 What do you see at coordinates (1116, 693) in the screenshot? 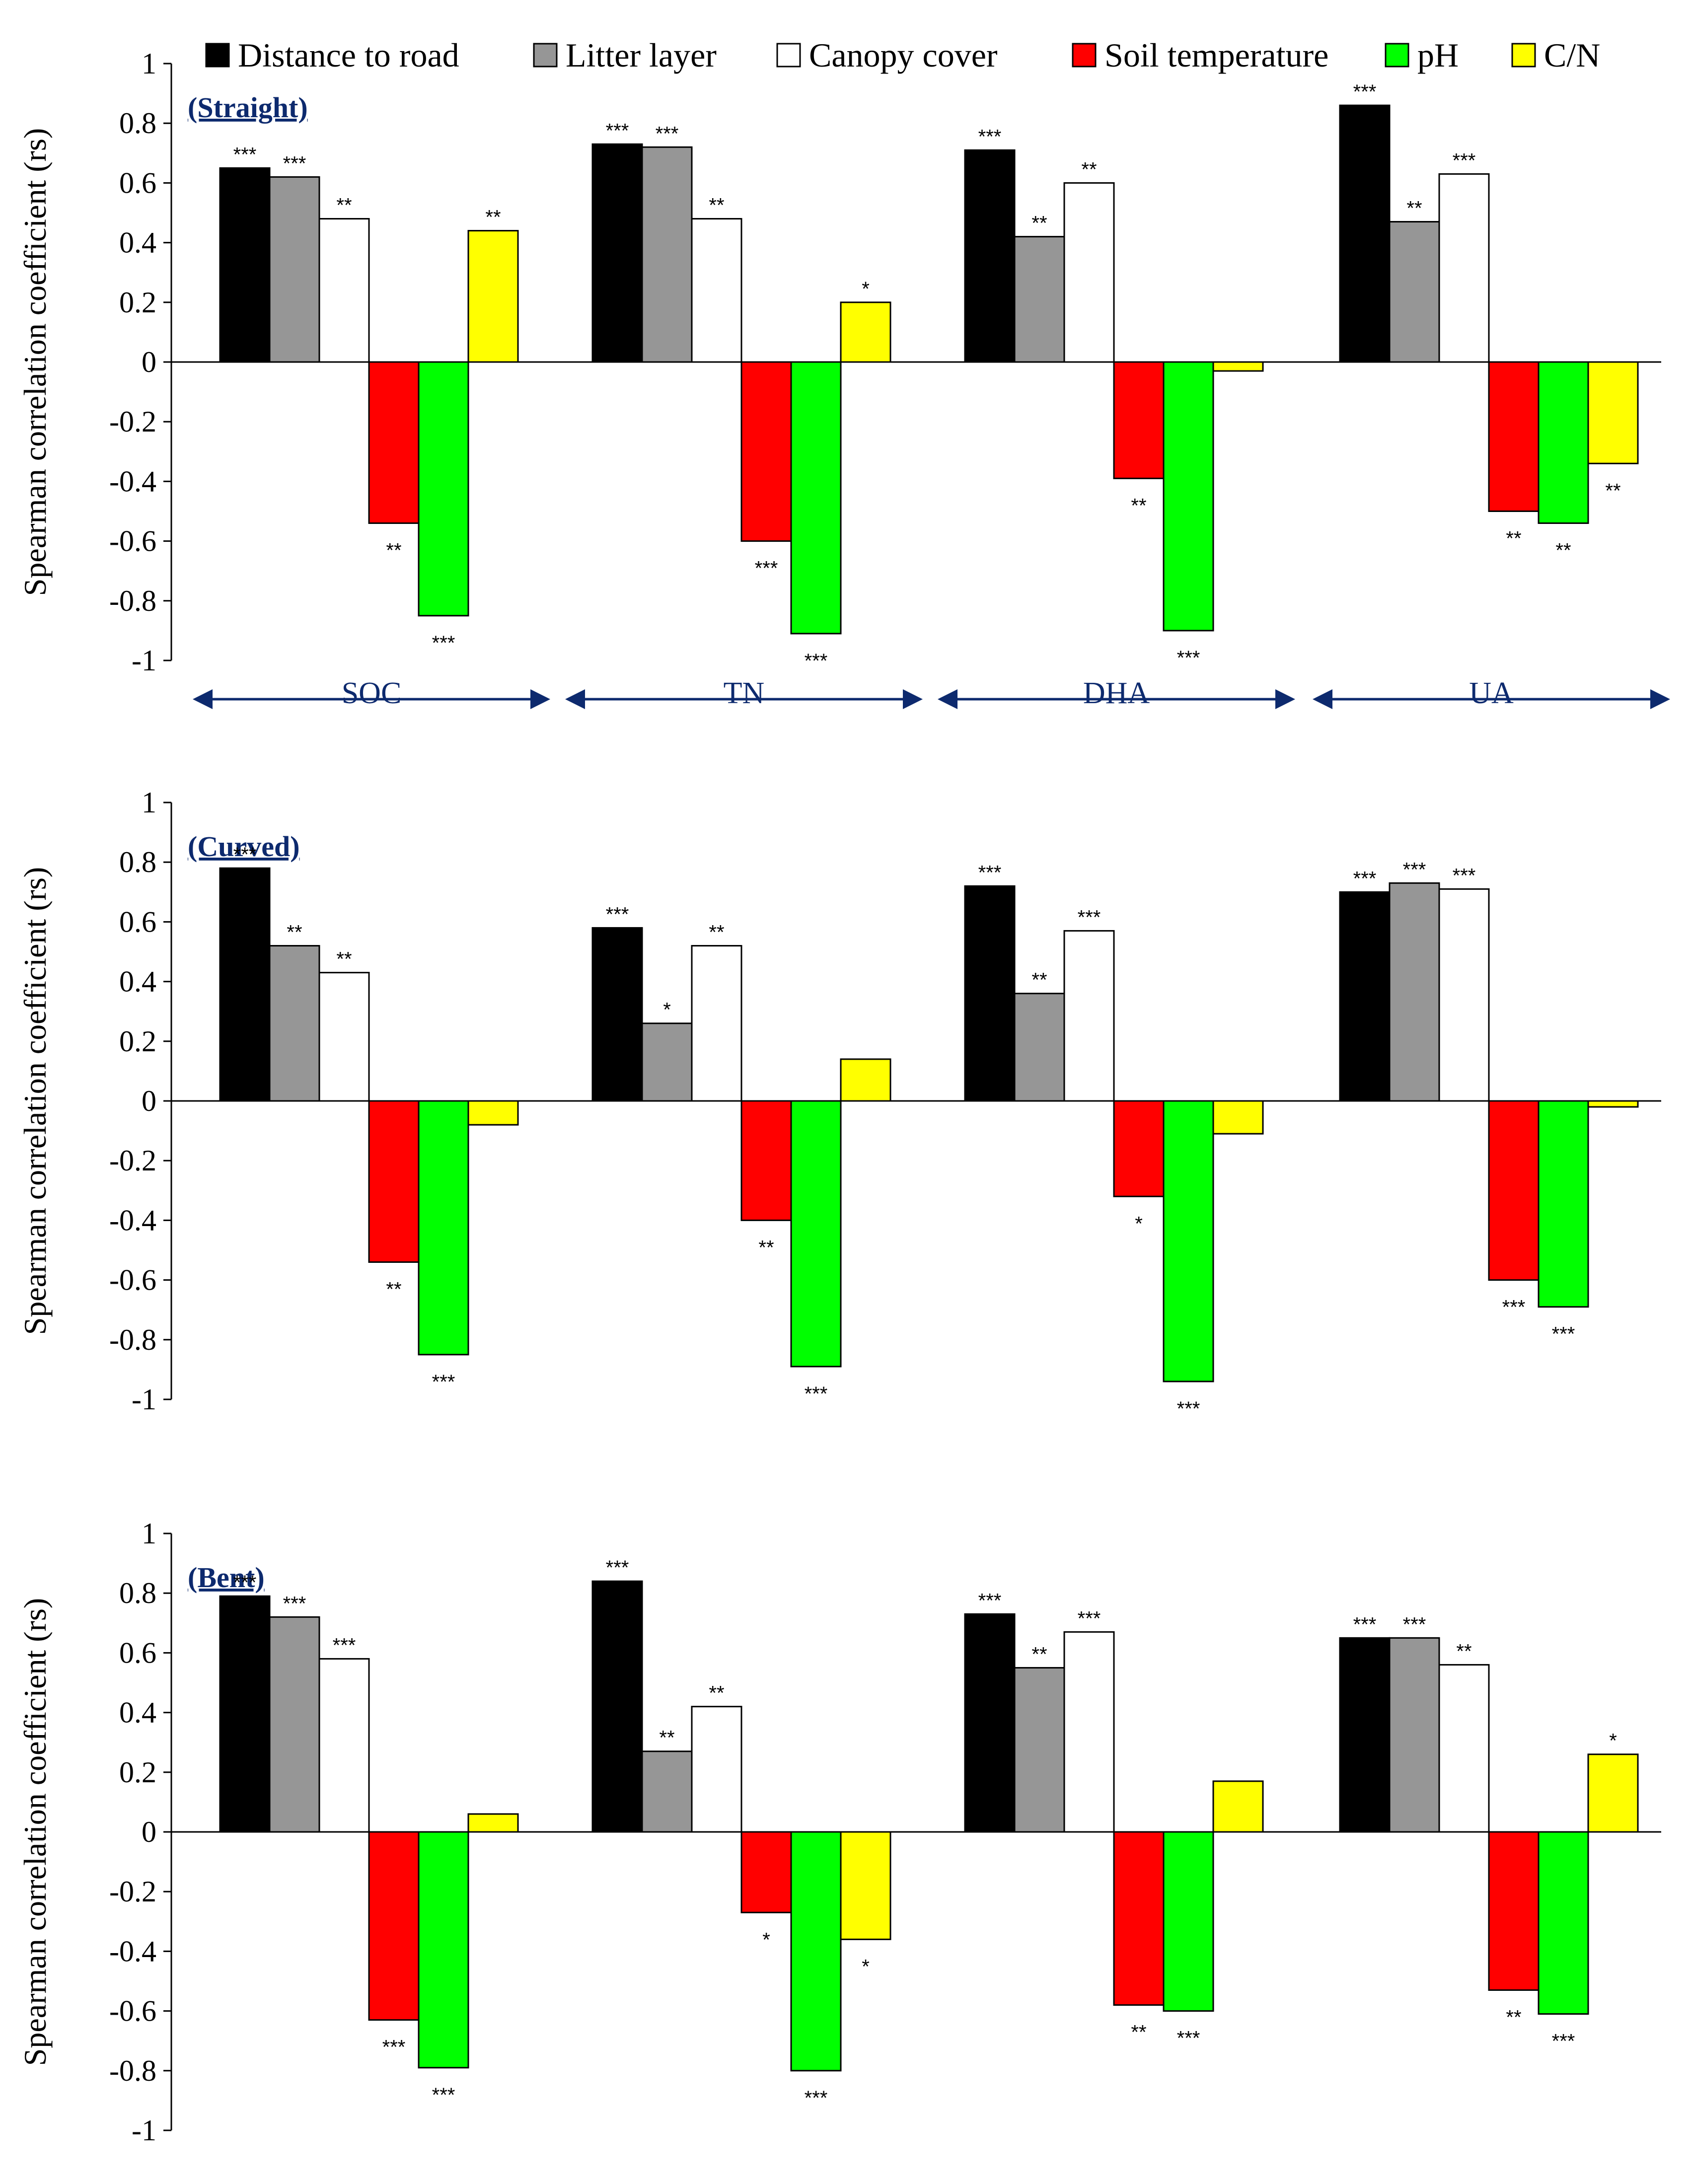
I see `group-label: DHA` at bounding box center [1116, 693].